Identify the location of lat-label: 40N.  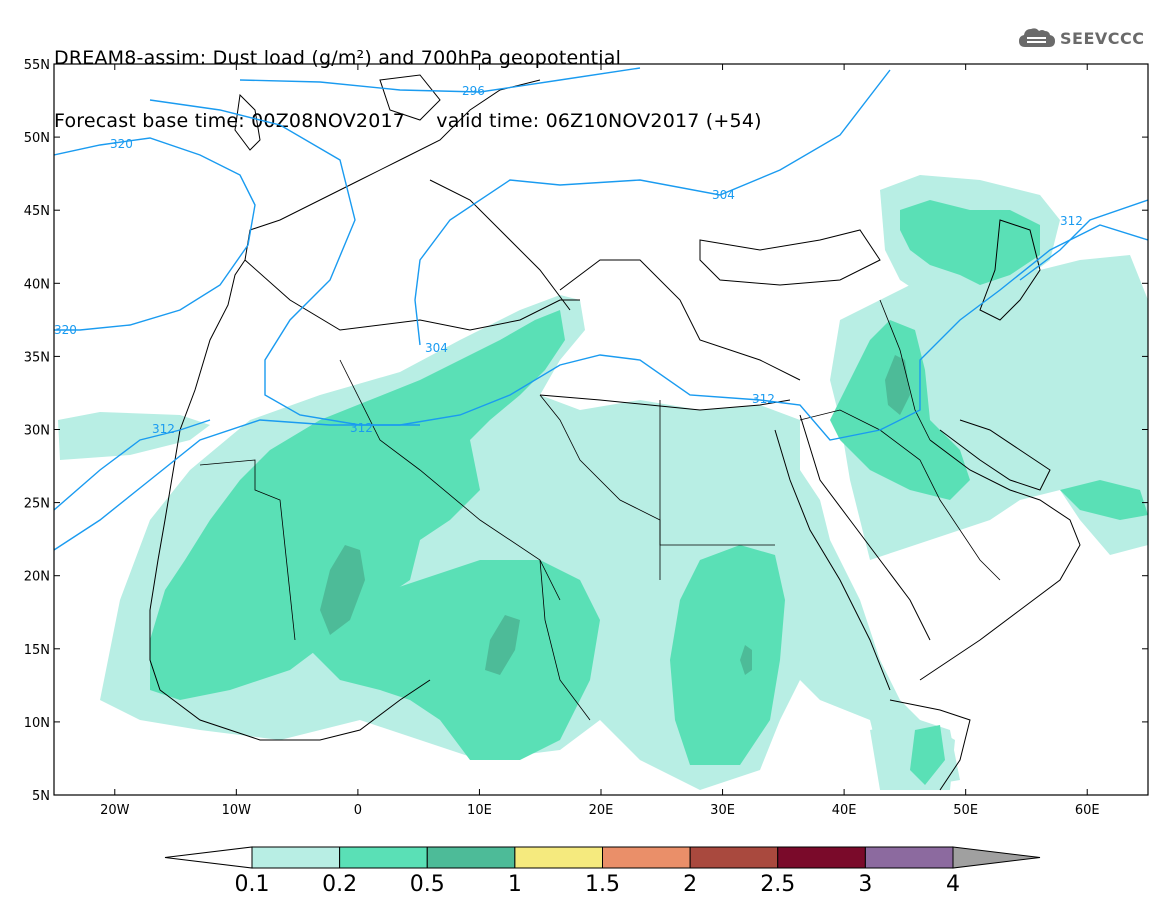
(37, 284).